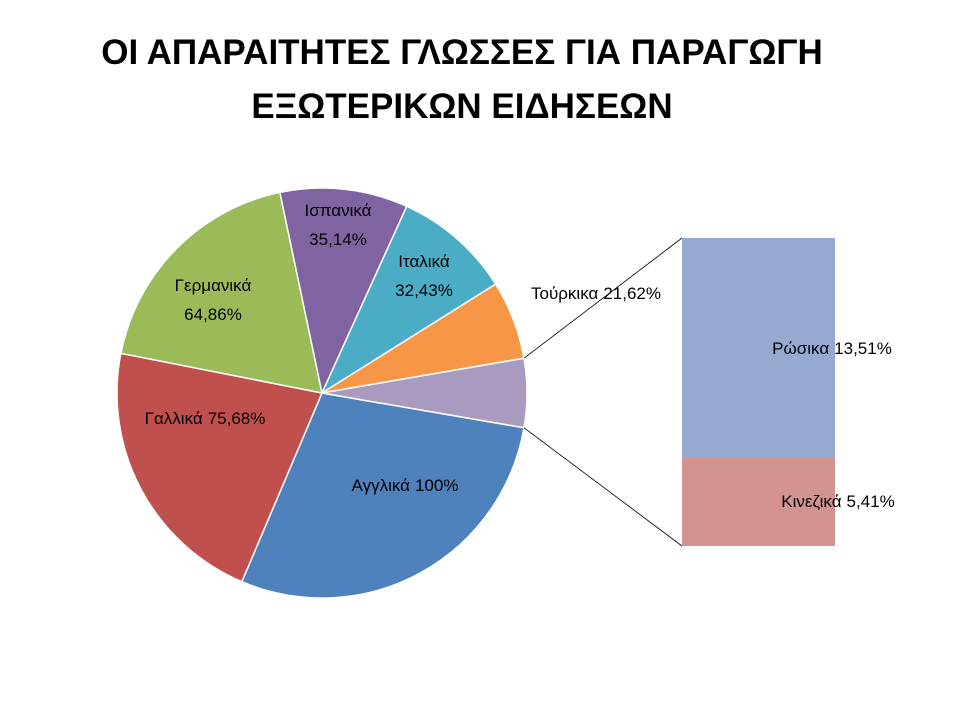 This screenshot has height=720, width=960. Describe the element at coordinates (871, 501) in the screenshot. I see `value-label: 5,41%` at that location.